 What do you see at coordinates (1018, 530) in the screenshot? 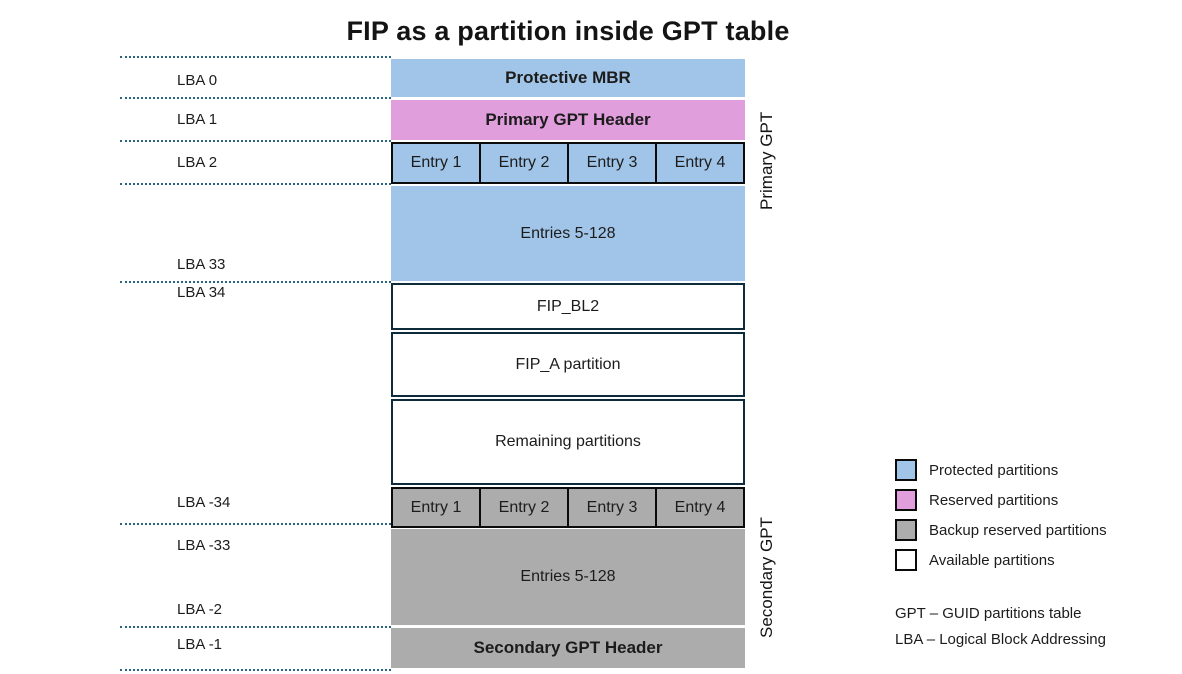
I see `legend-label: Backup reserved partitions` at bounding box center [1018, 530].